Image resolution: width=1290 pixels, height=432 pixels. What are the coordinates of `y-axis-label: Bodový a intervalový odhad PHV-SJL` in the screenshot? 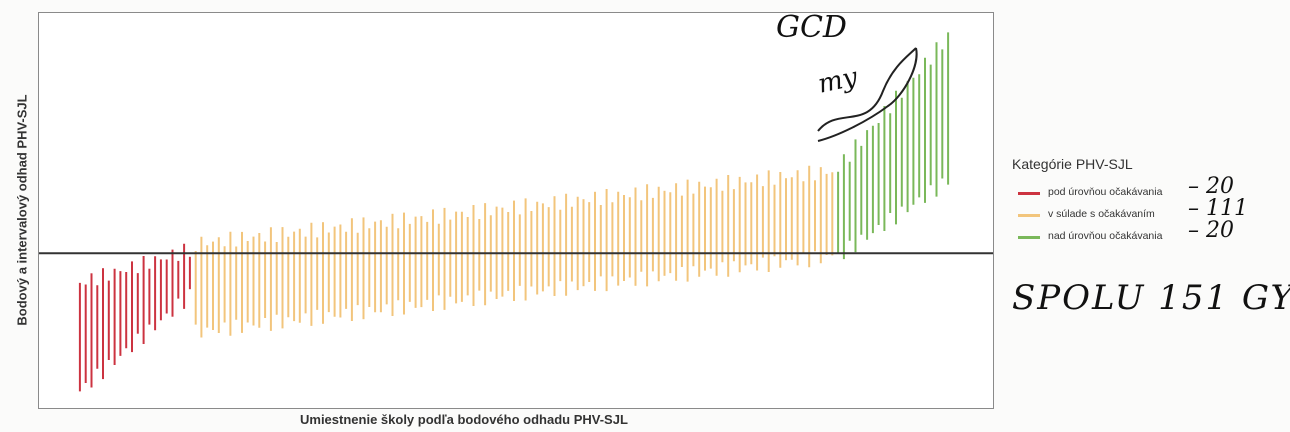 It's located at (22, 210).